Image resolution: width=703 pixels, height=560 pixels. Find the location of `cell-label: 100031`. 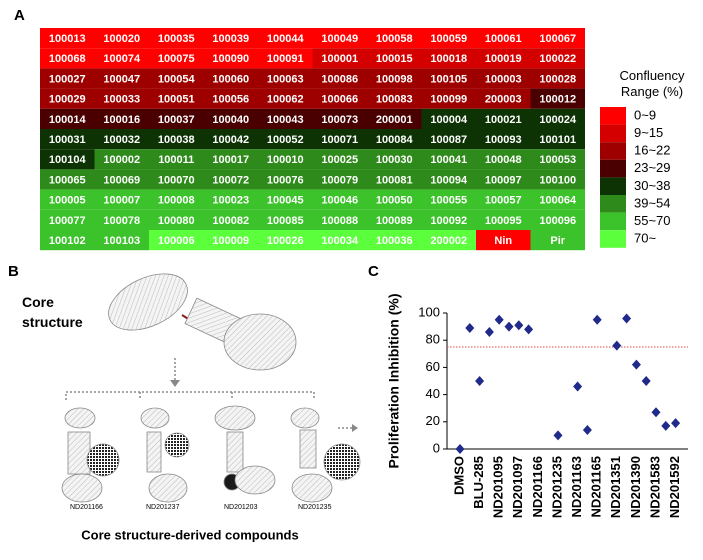

cell-label: 100031 is located at coordinates (67, 140).